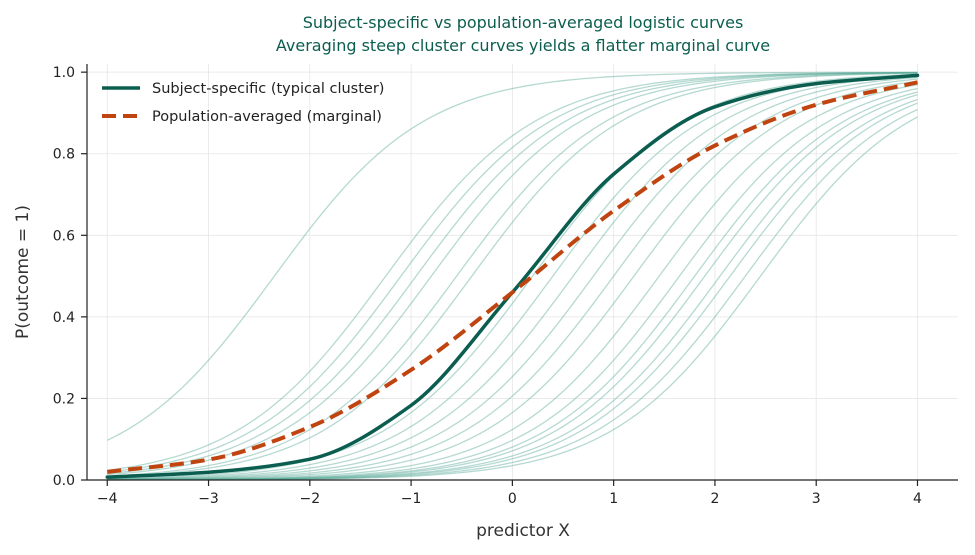 Image resolution: width=975 pixels, height=555 pixels. What do you see at coordinates (523, 531) in the screenshot?
I see `x-axis-label: predictor X` at bounding box center [523, 531].